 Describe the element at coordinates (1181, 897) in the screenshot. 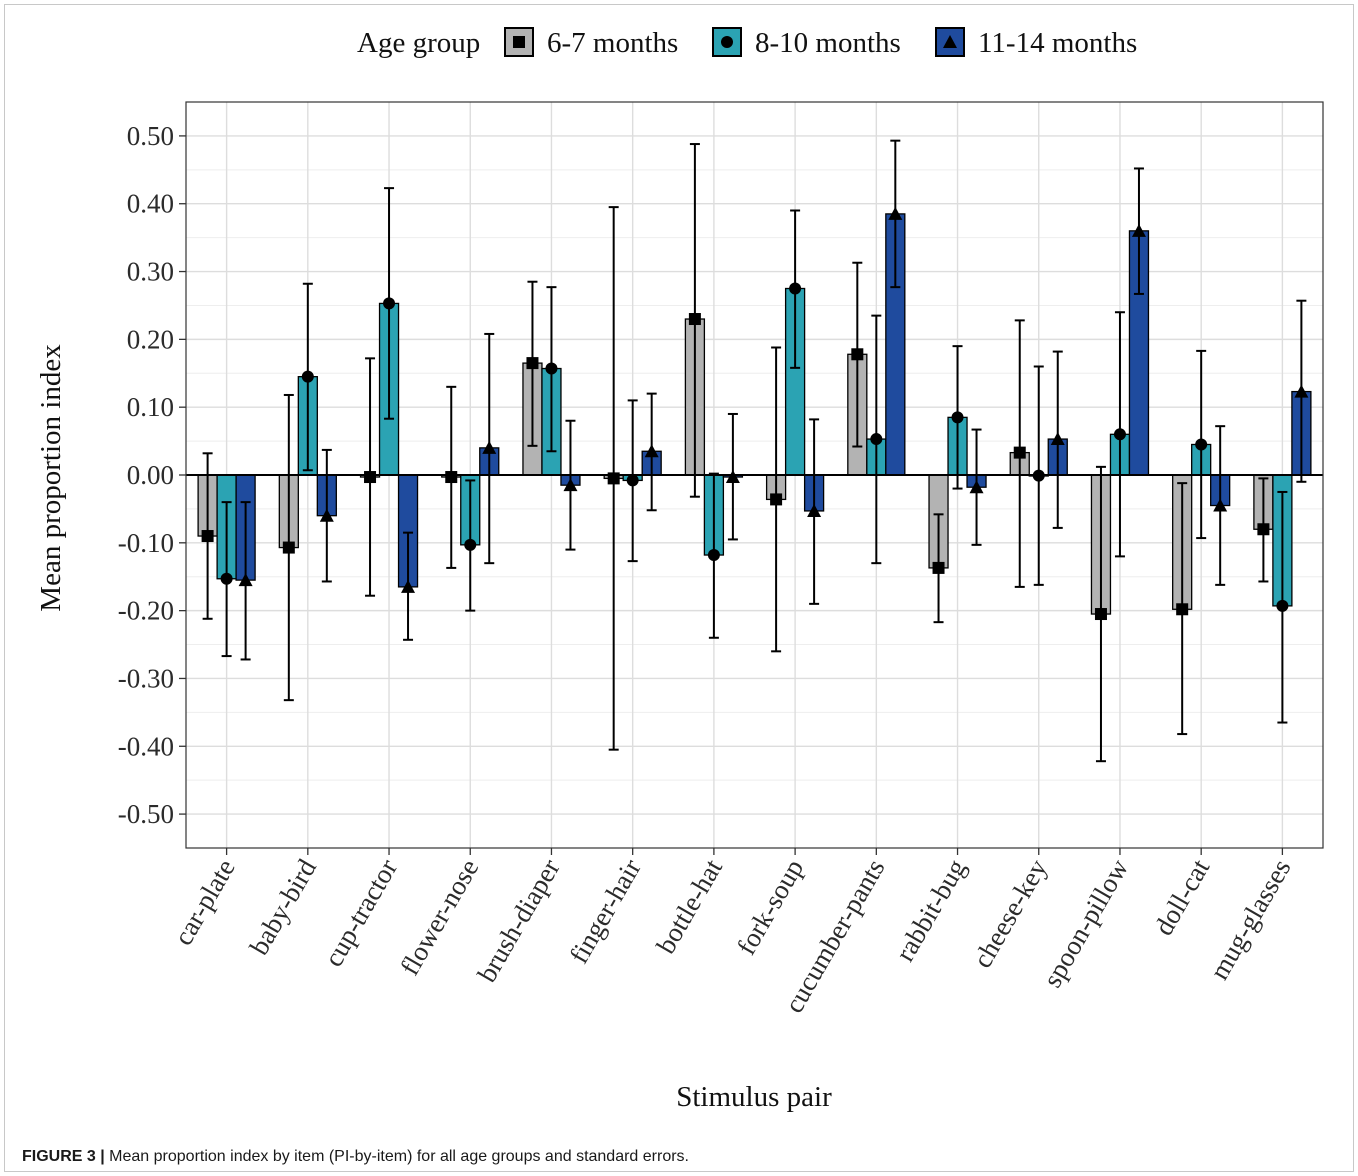

I see `x-tick-label: doll-cat` at that location.